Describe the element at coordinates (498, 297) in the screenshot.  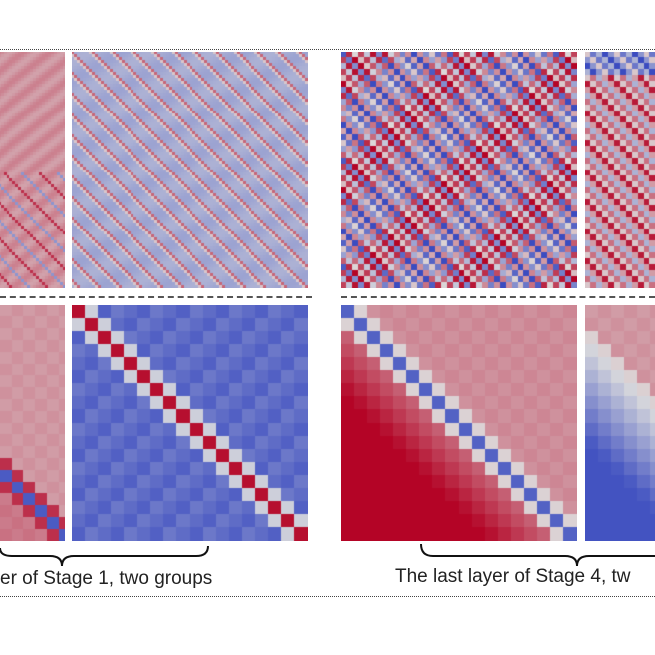
I see `row-separator-right` at that location.